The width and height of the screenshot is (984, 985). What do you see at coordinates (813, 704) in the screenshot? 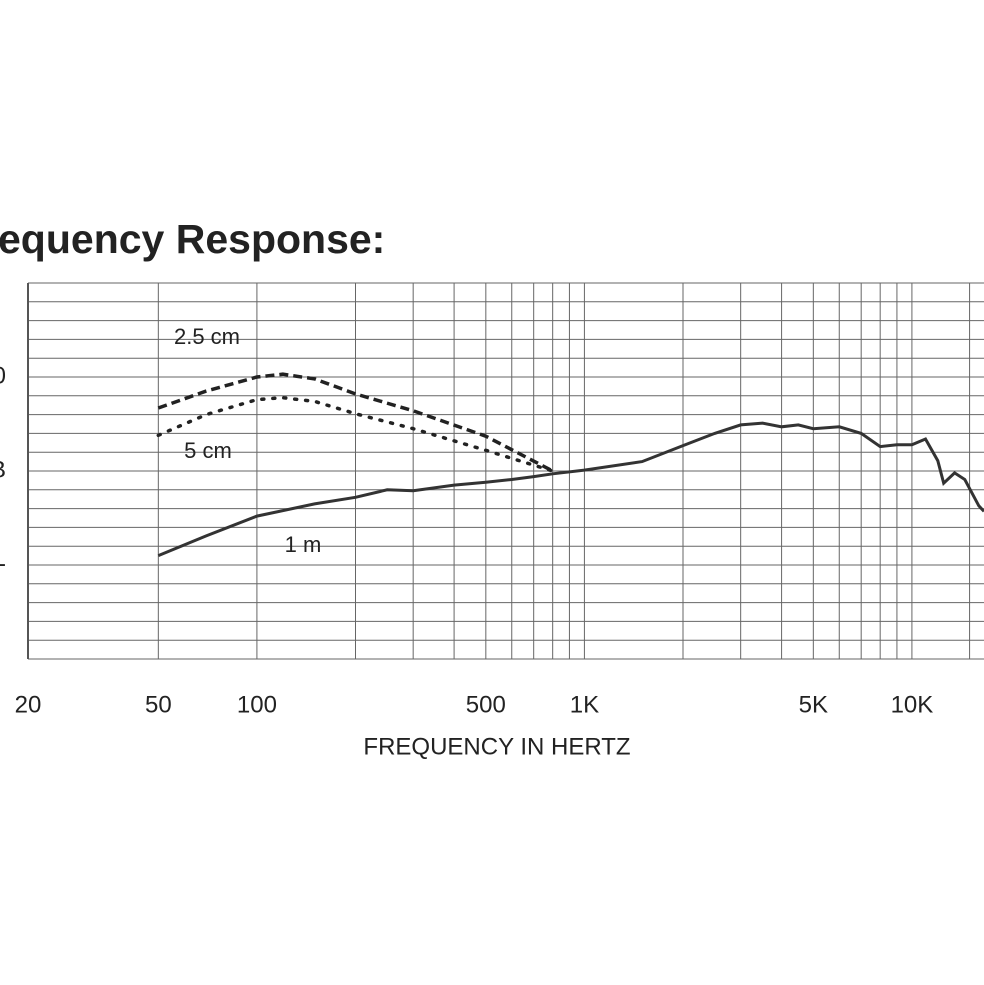
I see `x-tick-label: 5K` at bounding box center [813, 704].